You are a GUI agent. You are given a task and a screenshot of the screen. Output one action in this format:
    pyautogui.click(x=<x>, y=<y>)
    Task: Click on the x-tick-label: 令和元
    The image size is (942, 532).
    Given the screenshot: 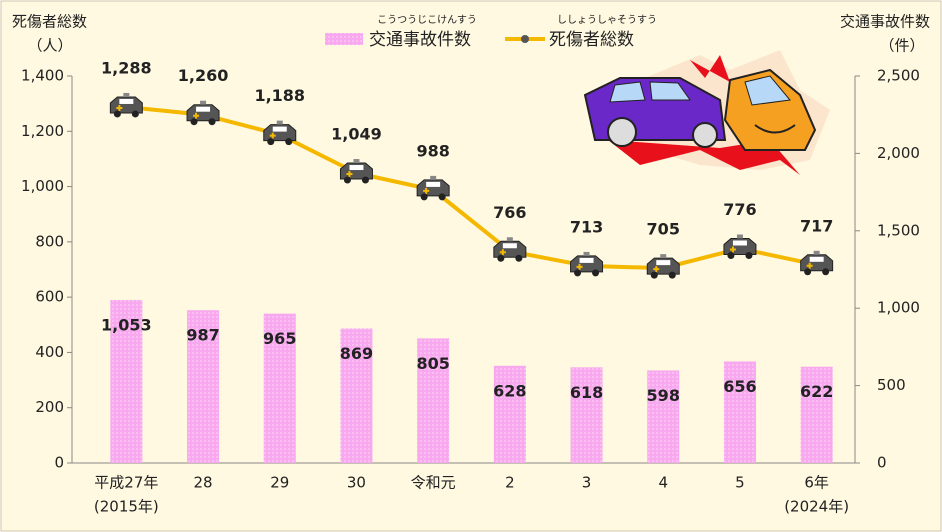 What is the action you would take?
    pyautogui.click(x=433, y=483)
    